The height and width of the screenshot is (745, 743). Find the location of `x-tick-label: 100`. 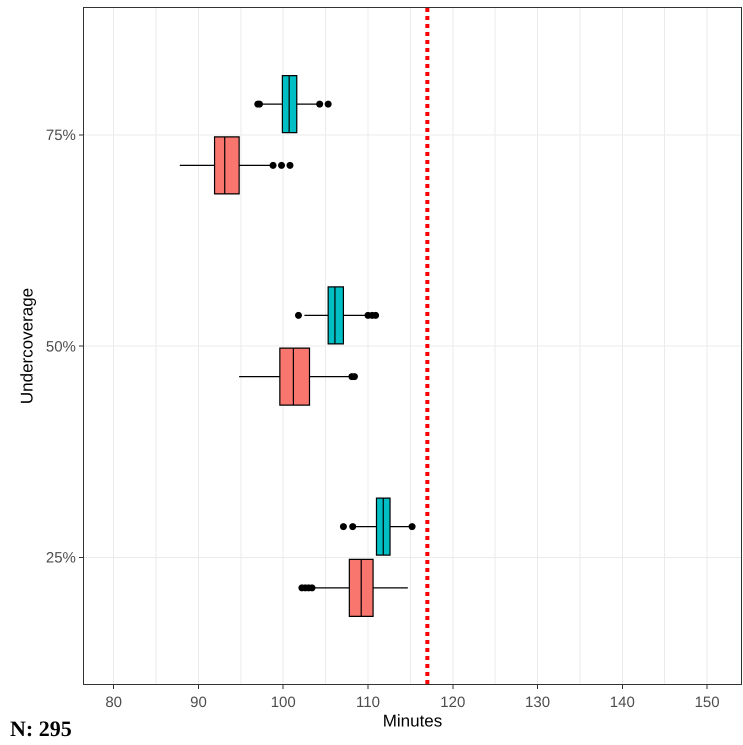

x-tick-label: 100 is located at coordinates (283, 703).